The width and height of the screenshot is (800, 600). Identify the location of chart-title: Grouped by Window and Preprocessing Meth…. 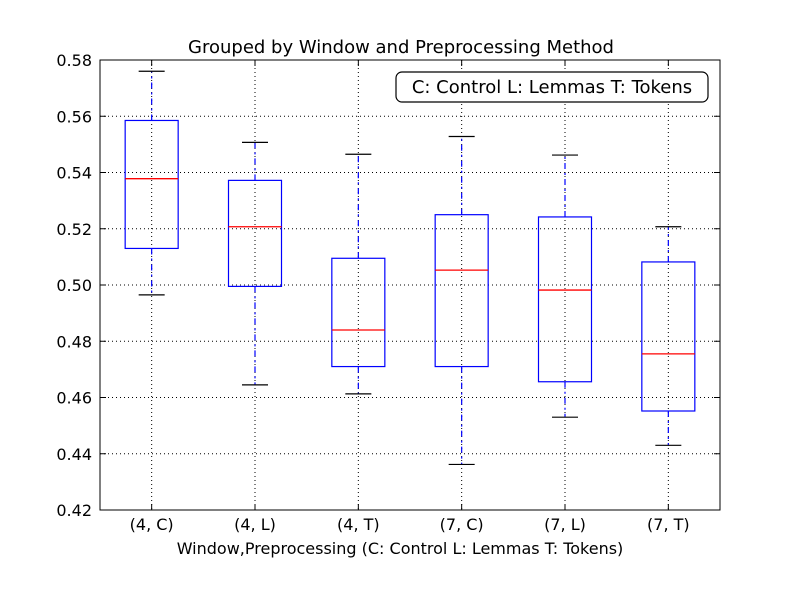
(401, 47).